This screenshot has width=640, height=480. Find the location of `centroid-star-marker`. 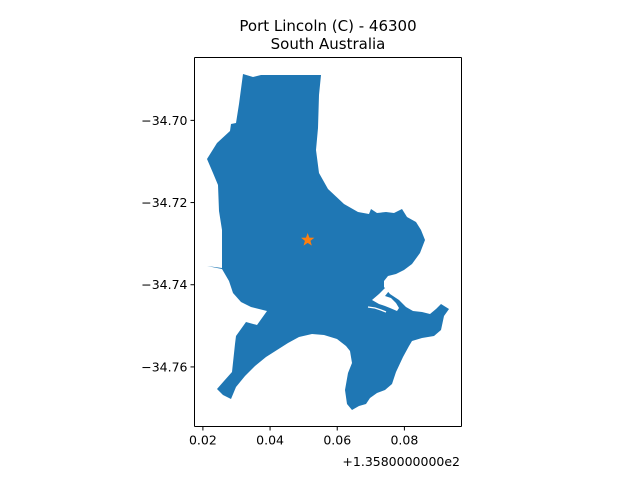

centroid-star-marker is located at coordinates (308, 239).